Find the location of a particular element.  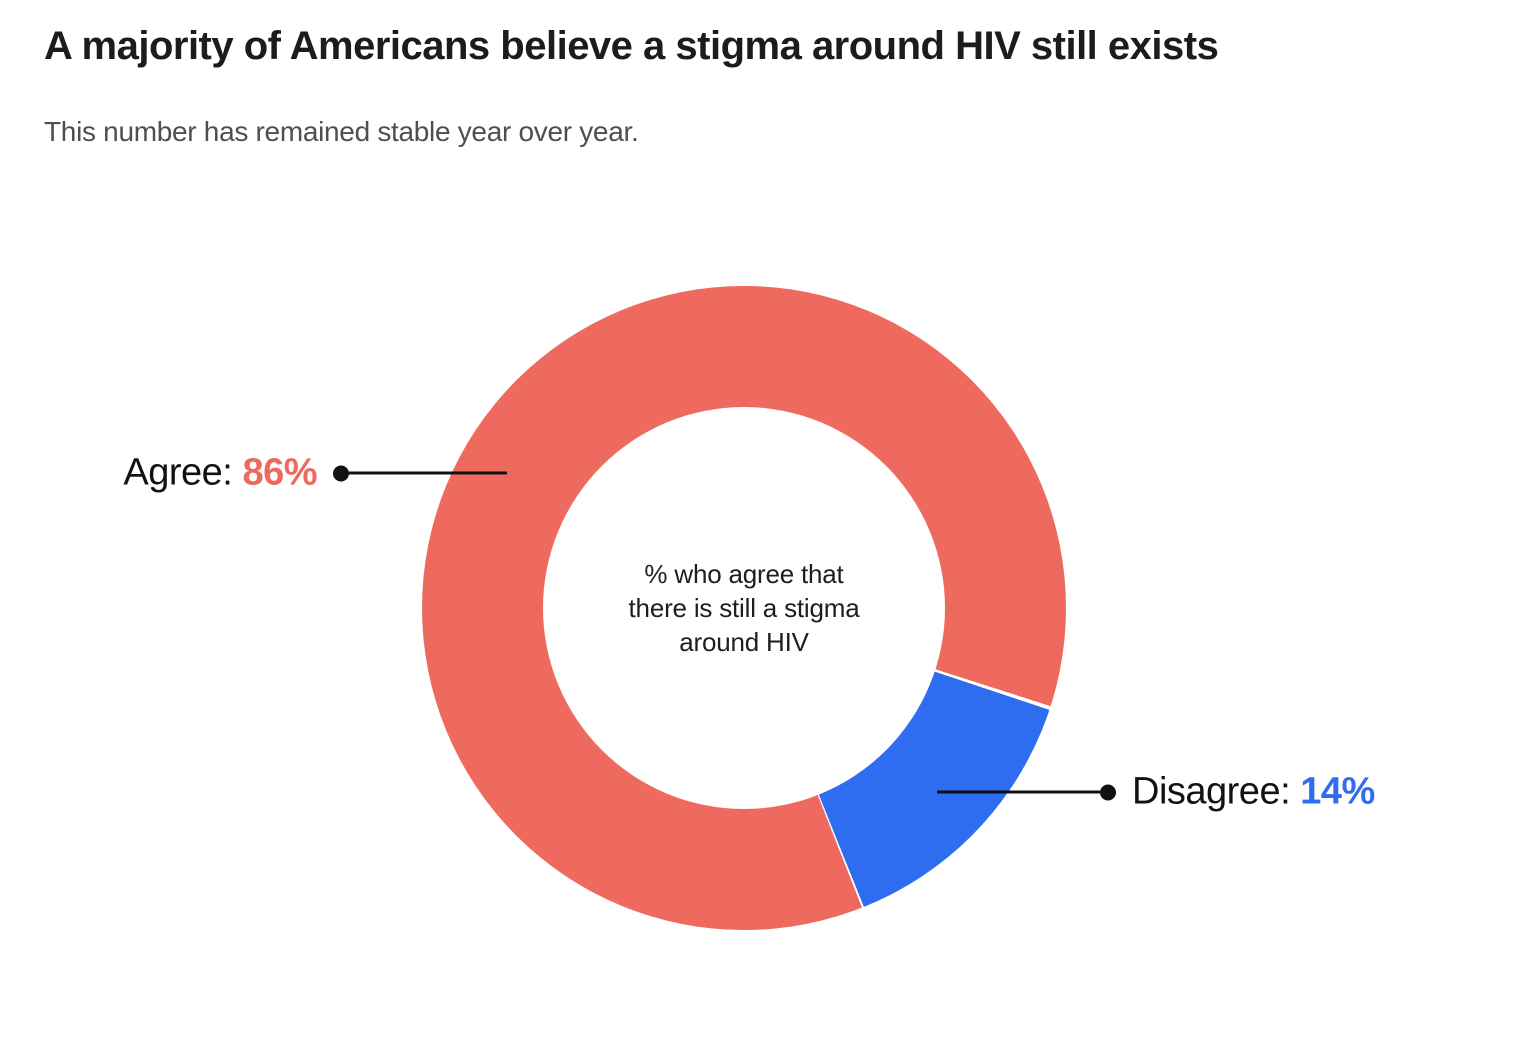

disagree-label-value: 14% is located at coordinates (1337, 791).